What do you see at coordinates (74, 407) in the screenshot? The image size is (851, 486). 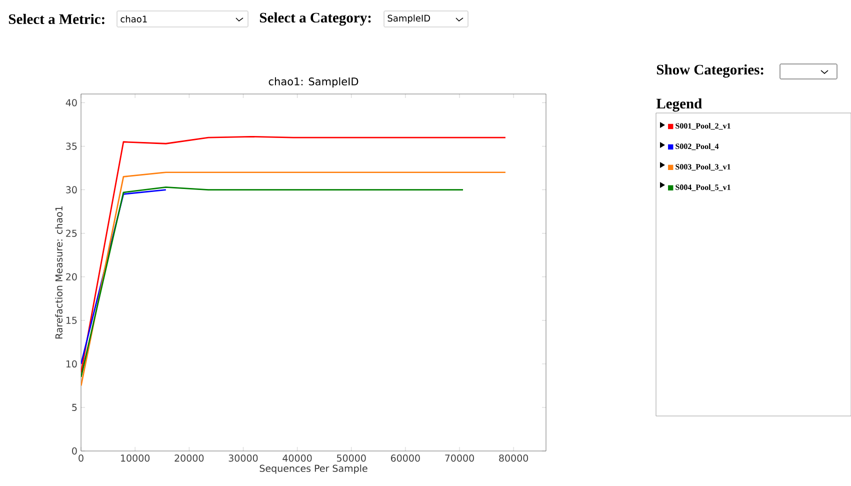 I see `y-tick-label: 5` at bounding box center [74, 407].